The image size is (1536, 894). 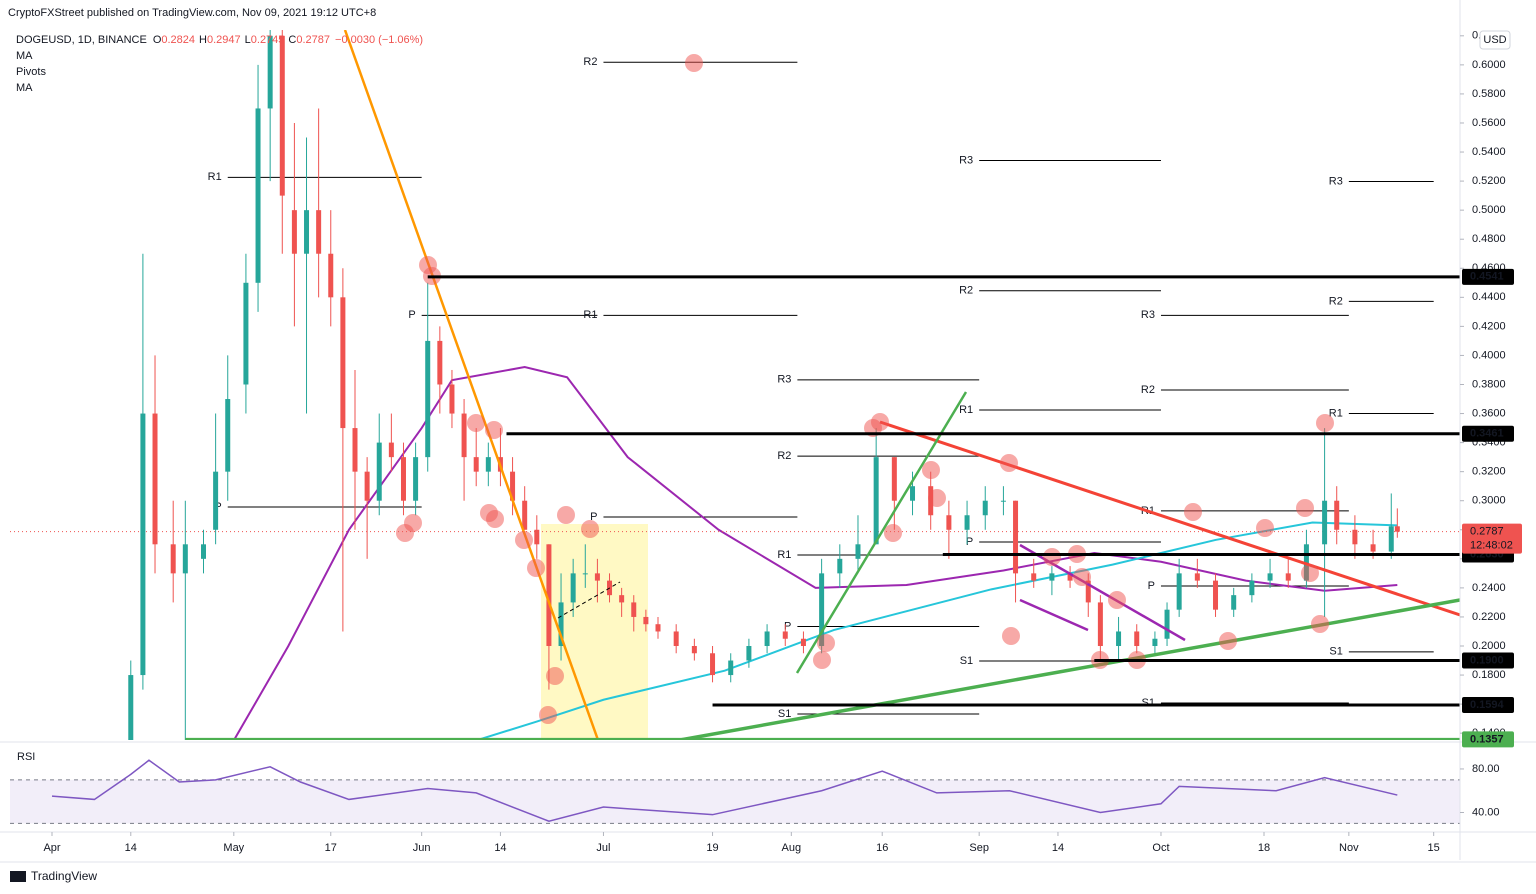 What do you see at coordinates (1489, 239) in the screenshot?
I see `y-tick-label: 0.4800` at bounding box center [1489, 239].